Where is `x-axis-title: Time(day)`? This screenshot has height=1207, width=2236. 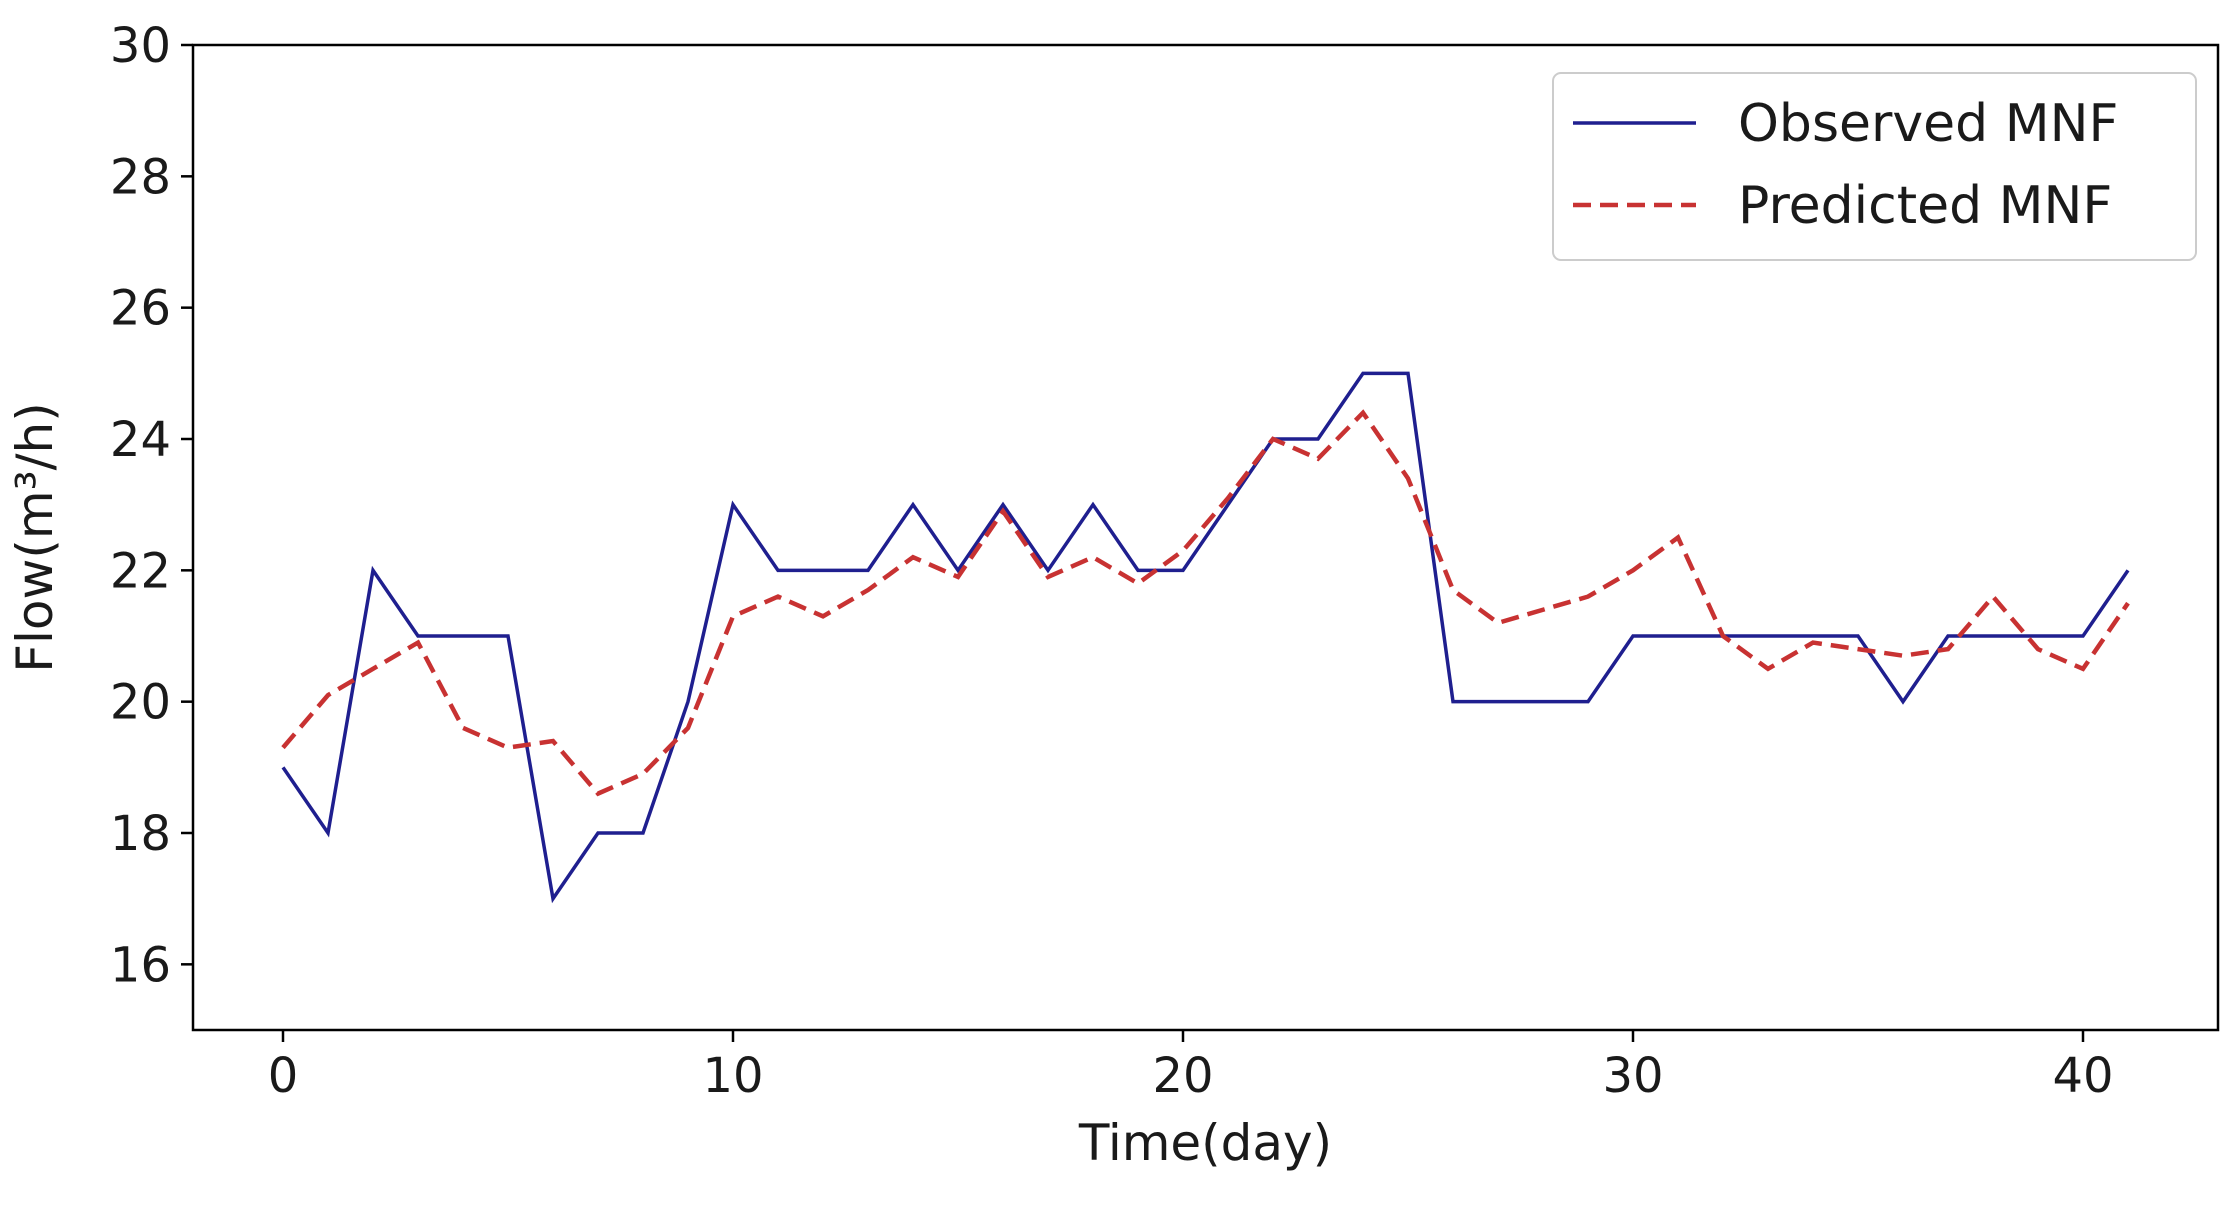 x-axis-title: Time(day) is located at coordinates (1205, 1143).